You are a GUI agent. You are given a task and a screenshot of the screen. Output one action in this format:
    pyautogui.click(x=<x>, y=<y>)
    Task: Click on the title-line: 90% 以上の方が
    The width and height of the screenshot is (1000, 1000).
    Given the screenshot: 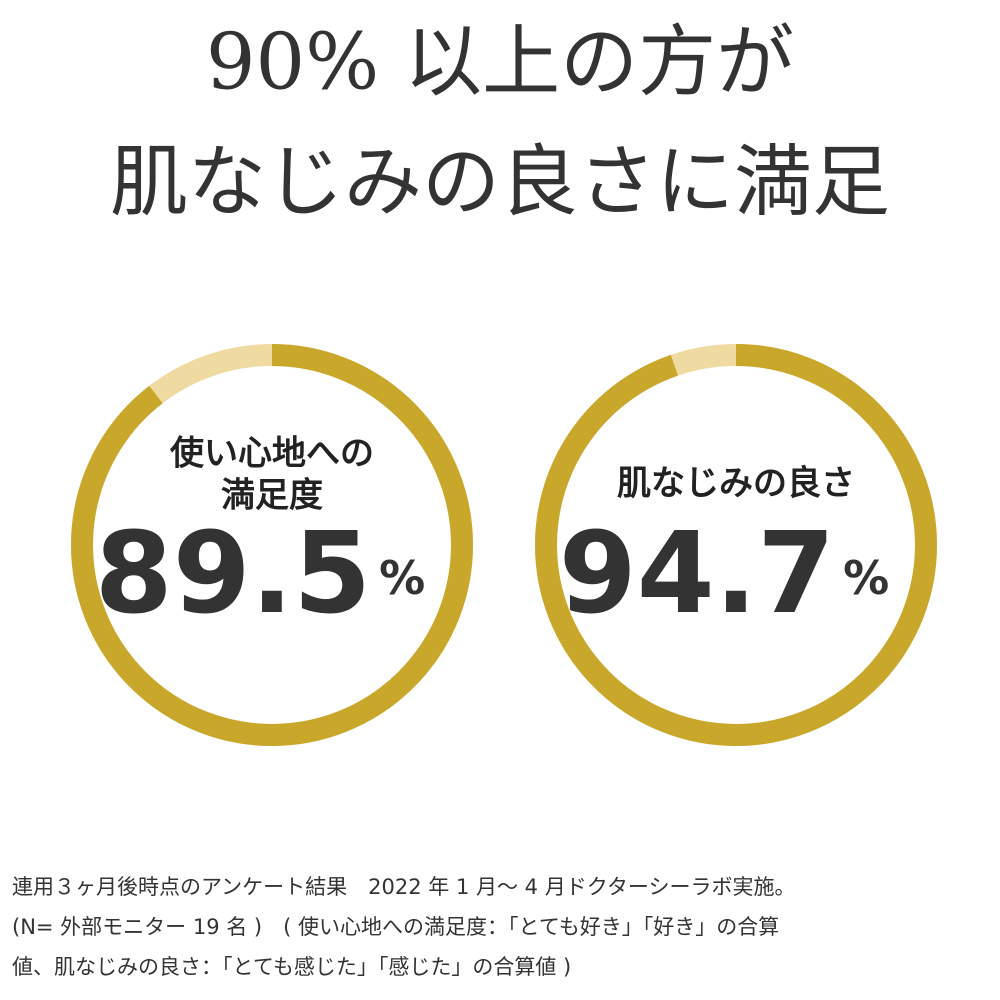 What is the action you would take?
    pyautogui.click(x=500, y=63)
    